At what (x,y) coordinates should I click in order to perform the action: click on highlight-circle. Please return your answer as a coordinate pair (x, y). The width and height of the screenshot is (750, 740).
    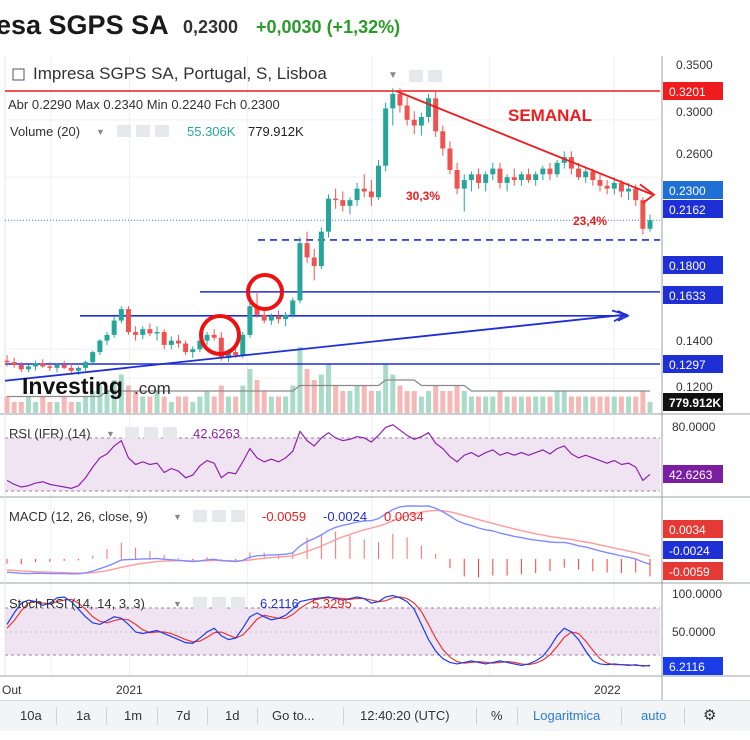
    Looking at the image, I should click on (265, 292).